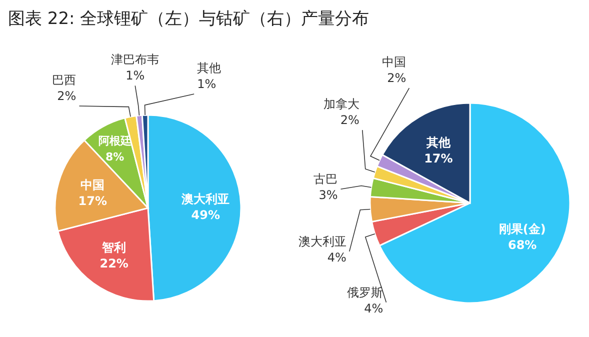  I want to click on slice-label: 刚果(金), so click(522, 229).